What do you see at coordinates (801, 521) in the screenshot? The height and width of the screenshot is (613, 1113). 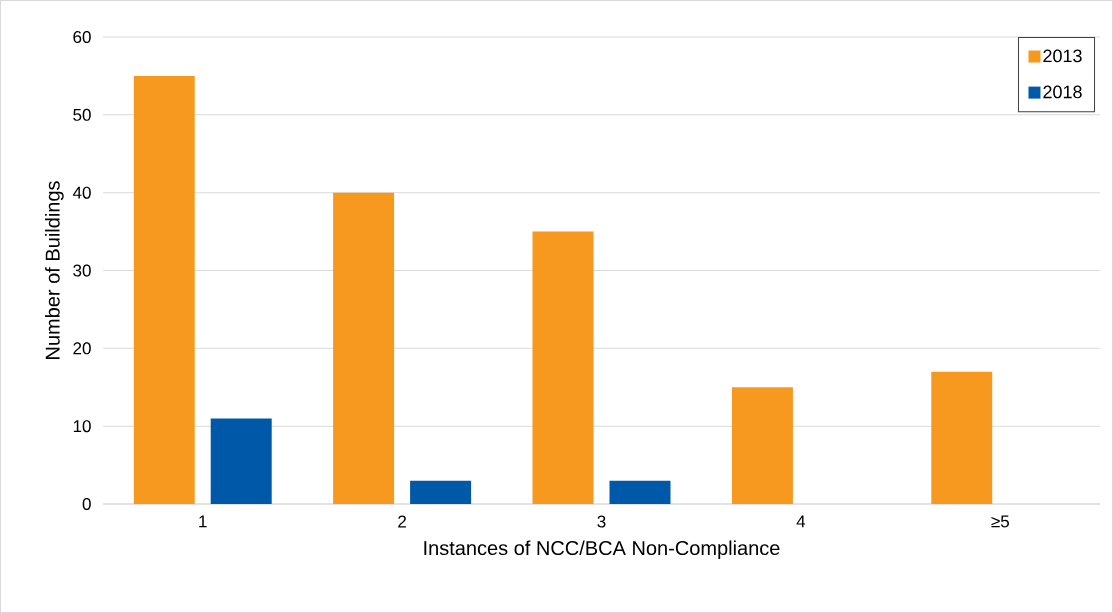 I see `x-tick-label: 4` at bounding box center [801, 521].